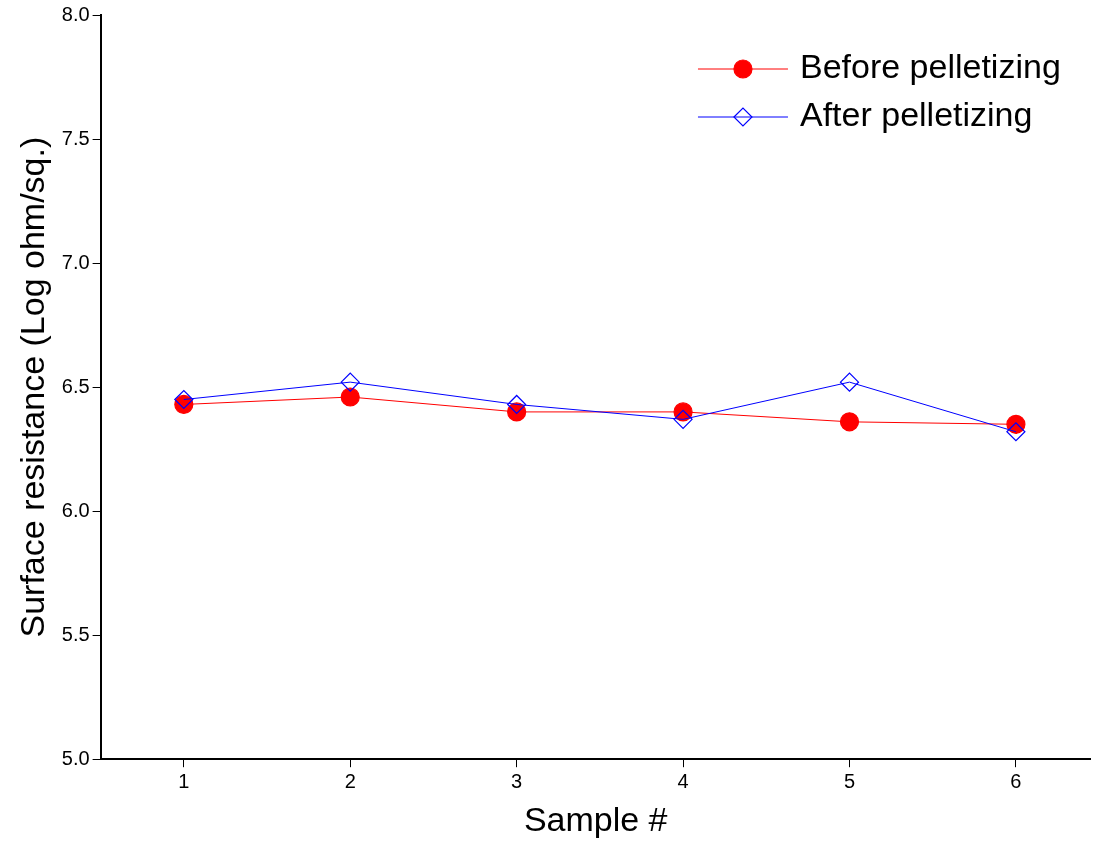 The width and height of the screenshot is (1101, 851). I want to click on y-tick-label: 8.0, so click(75, 13).